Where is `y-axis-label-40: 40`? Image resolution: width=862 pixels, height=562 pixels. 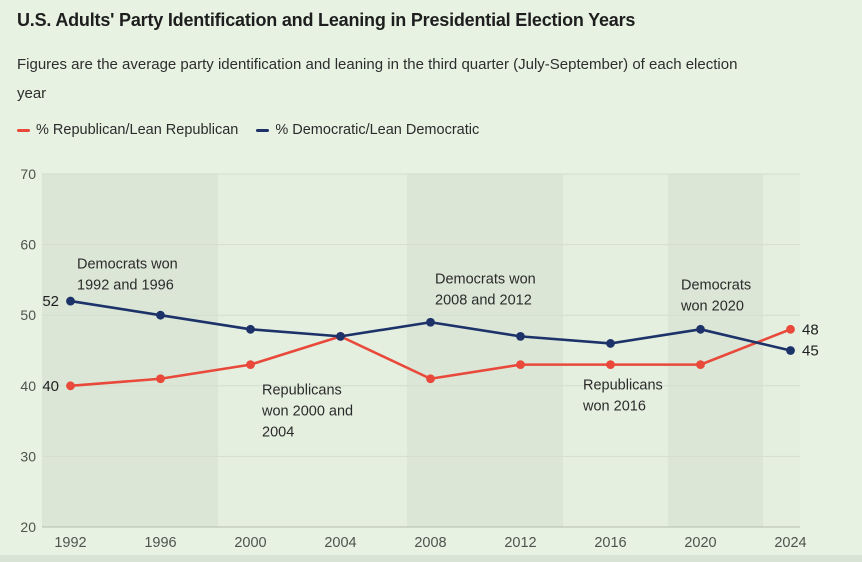 y-axis-label-40: 40 is located at coordinates (28, 386).